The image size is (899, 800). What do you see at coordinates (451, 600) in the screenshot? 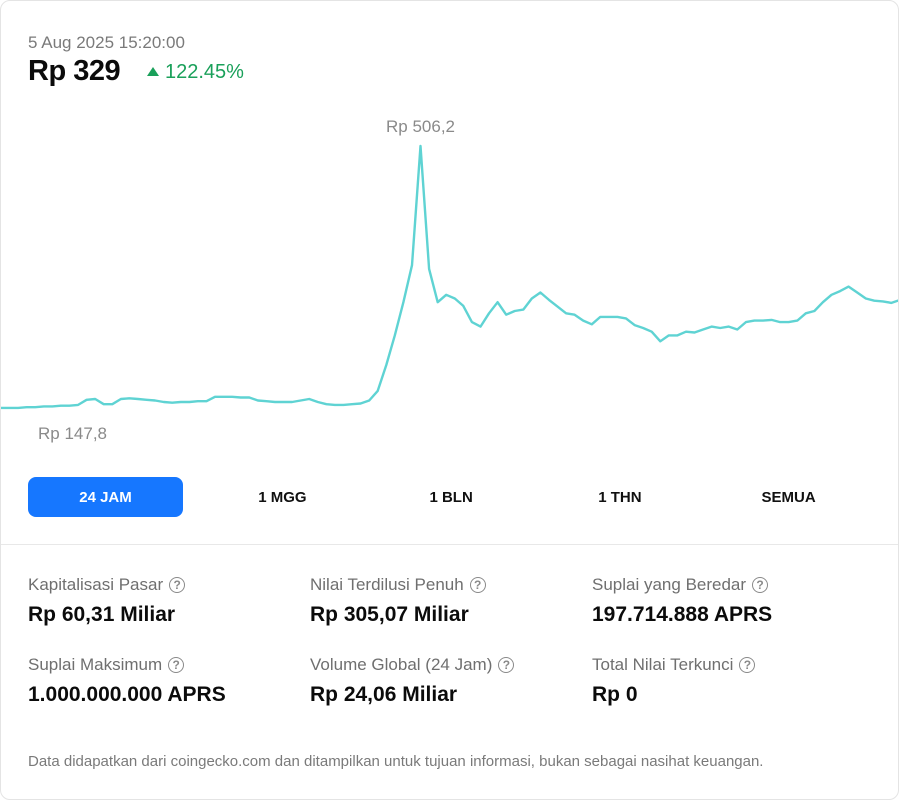
I see `stat-fully-diluted: Nilai Terdilusi Penuh? Rp 305,07 Miliar` at bounding box center [451, 600].